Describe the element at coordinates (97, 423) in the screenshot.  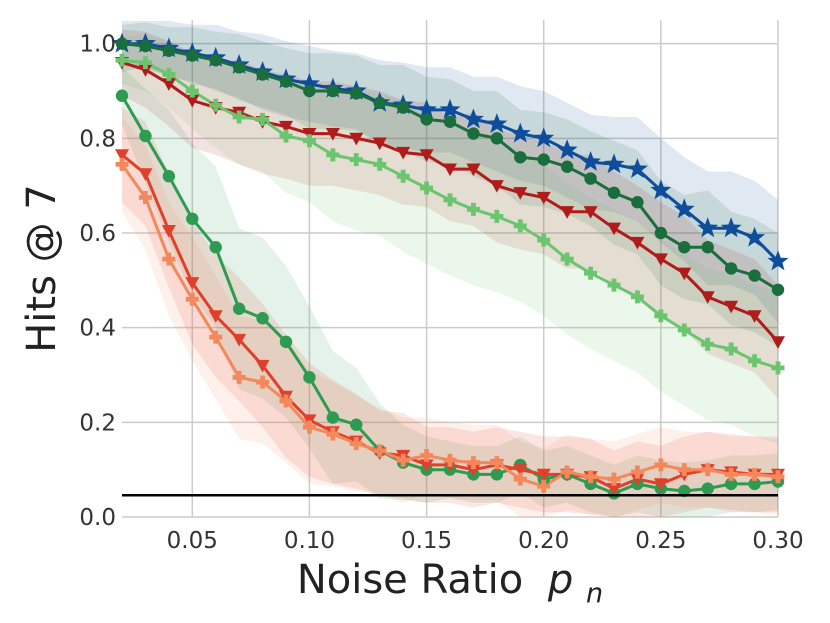
I see `y-tick-label: 0.2` at that location.